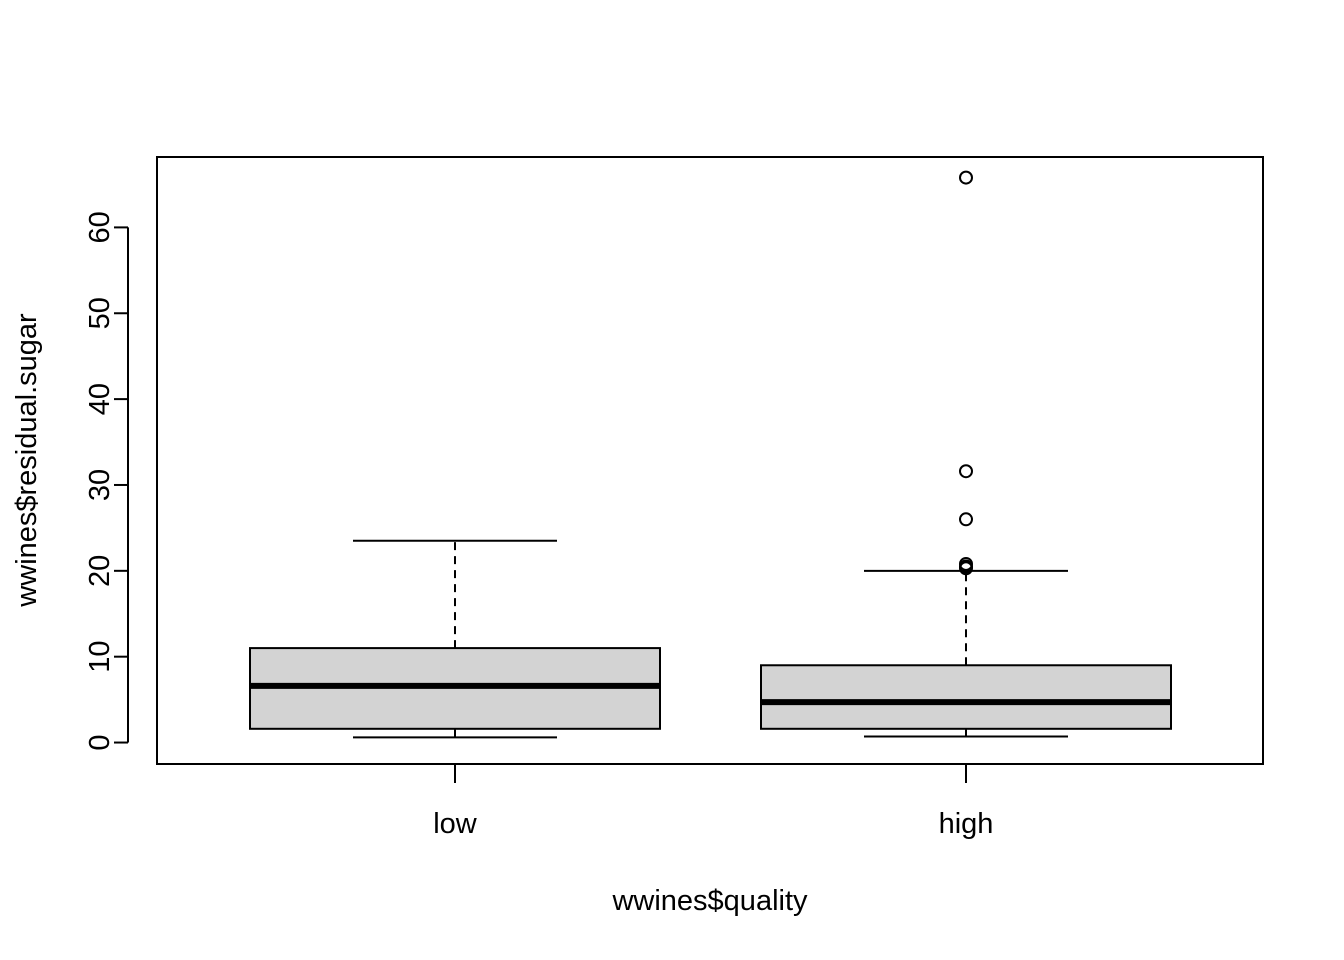 This screenshot has width=1344, height=960. I want to click on box-low, so click(455, 639).